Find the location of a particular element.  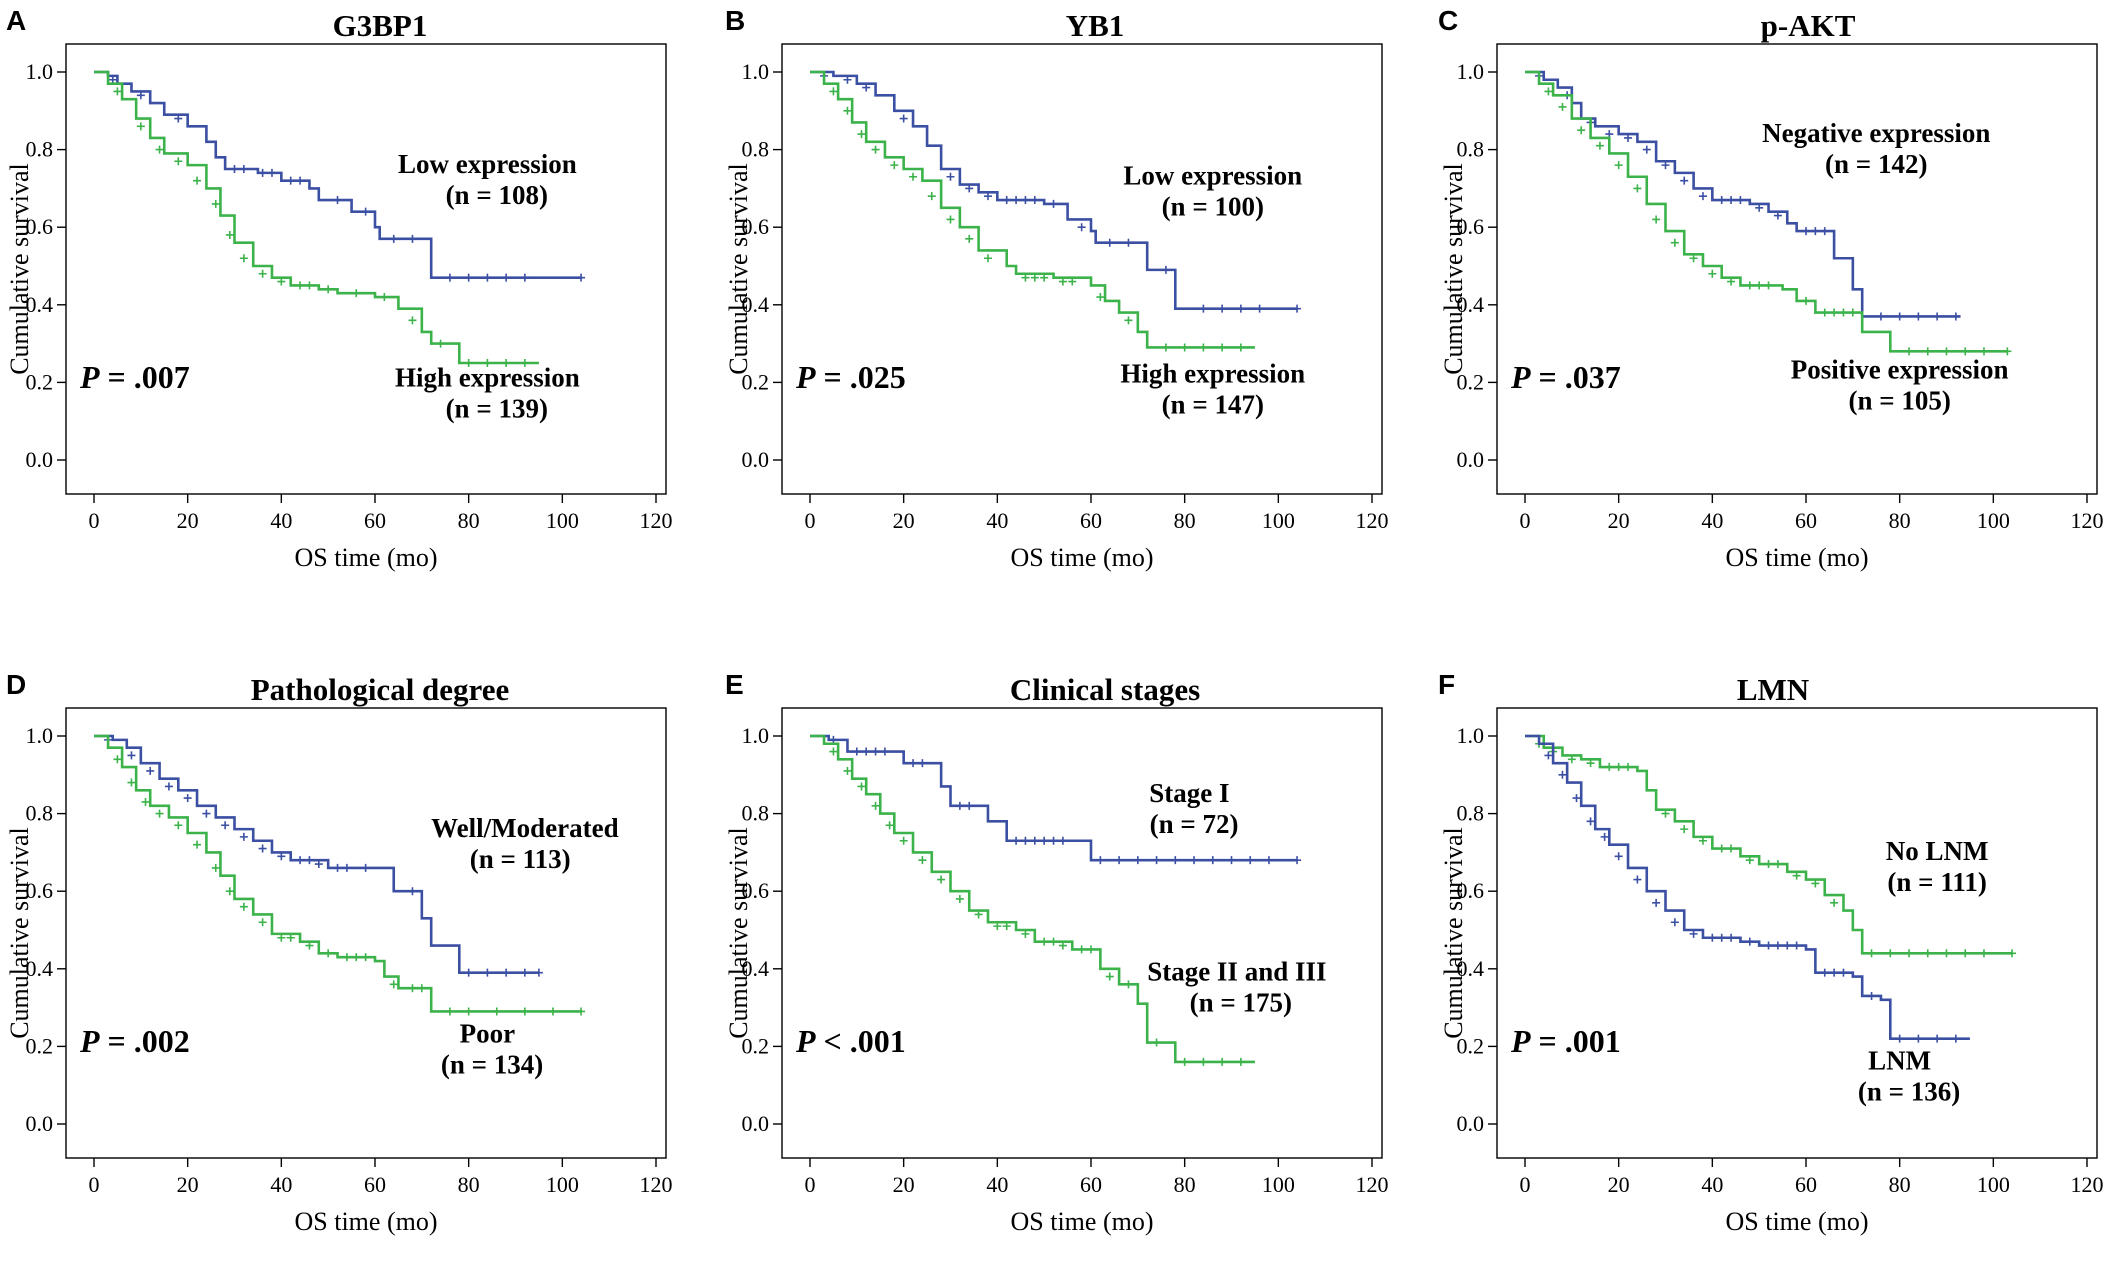

x-tick-label: 80 is located at coordinates (1900, 1184).